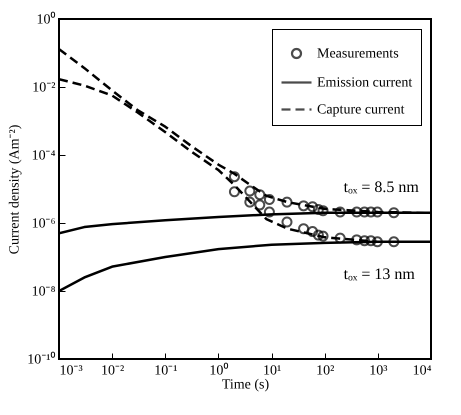  What do you see at coordinates (44, 292) in the screenshot?
I see `y-tick-label: 10⁻⁸` at bounding box center [44, 292].